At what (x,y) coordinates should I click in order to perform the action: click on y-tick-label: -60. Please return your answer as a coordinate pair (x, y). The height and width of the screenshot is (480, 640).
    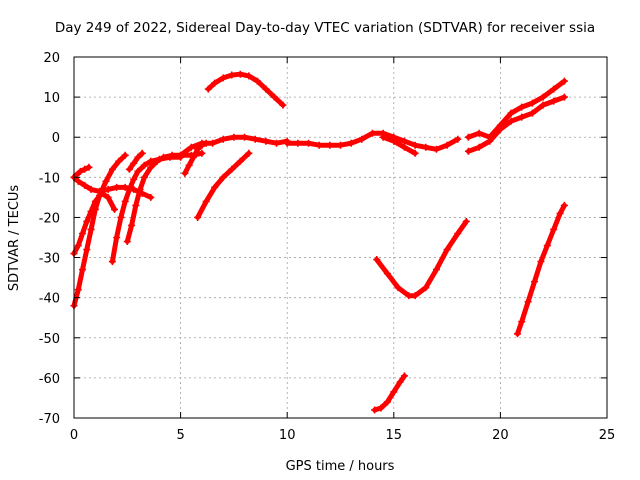
    Looking at the image, I should click on (49, 379).